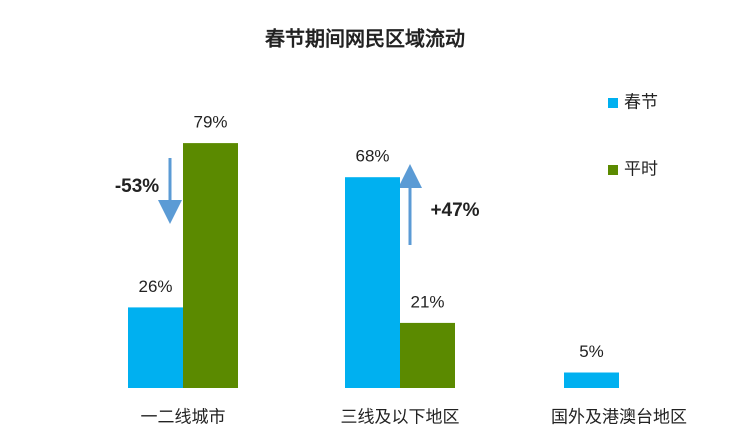  What do you see at coordinates (641, 101) in the screenshot?
I see `legend-label: 春节` at bounding box center [641, 101].